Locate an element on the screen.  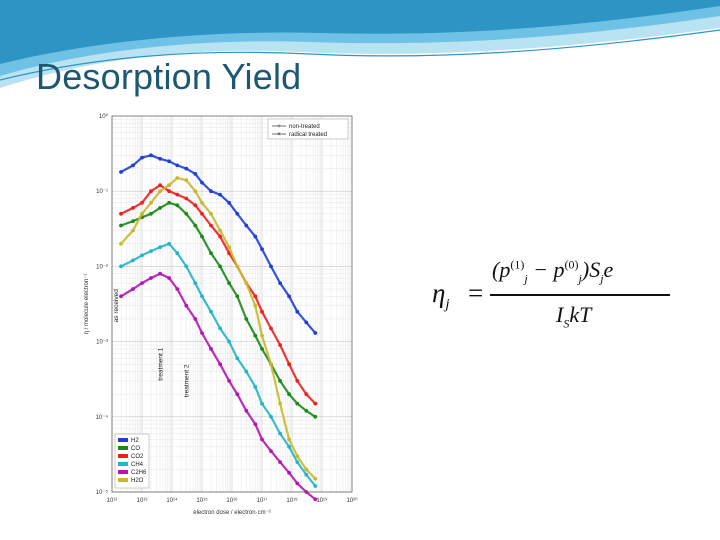
marker-legend: + non-treated × radical treated is located at coordinates (308, 129).